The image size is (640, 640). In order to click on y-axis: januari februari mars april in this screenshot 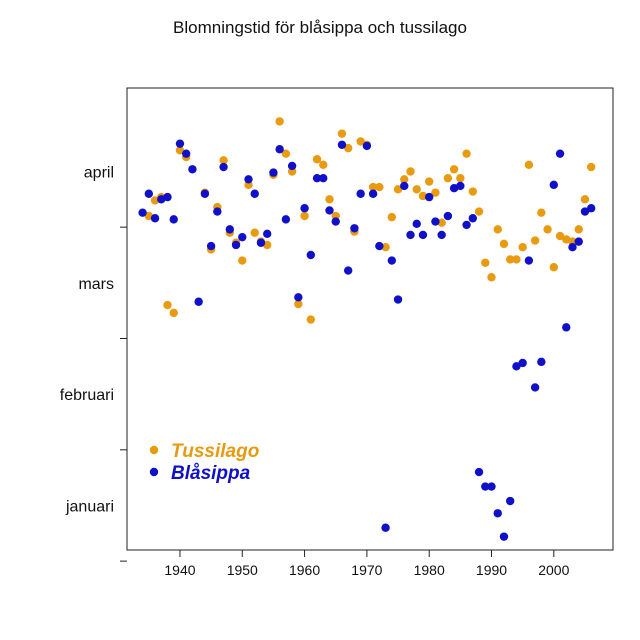, I will do `click(93, 363)`.